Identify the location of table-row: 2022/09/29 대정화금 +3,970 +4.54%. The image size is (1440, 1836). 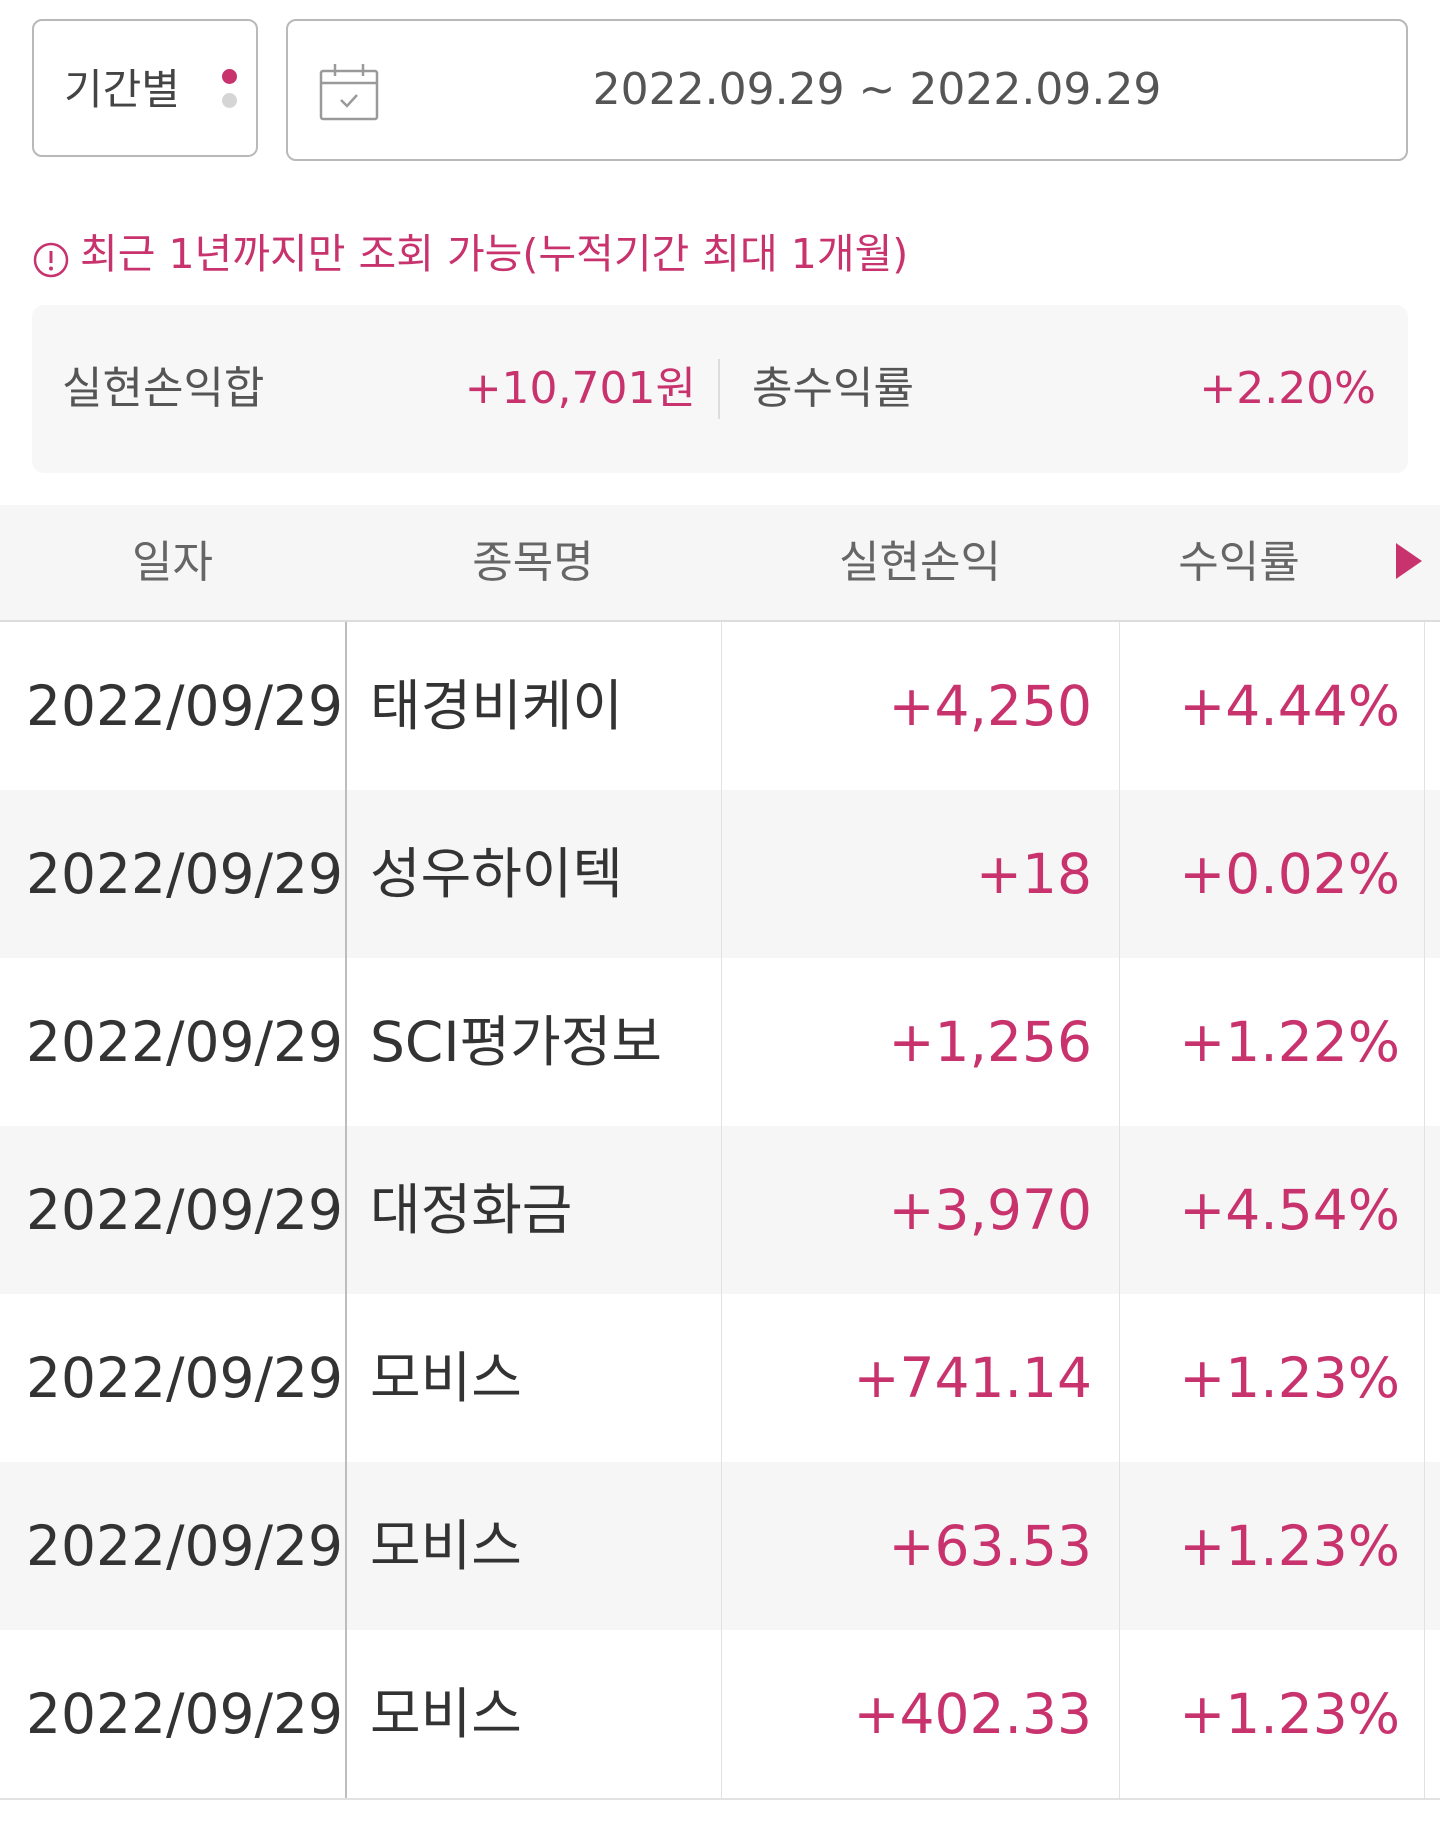
(720, 1210).